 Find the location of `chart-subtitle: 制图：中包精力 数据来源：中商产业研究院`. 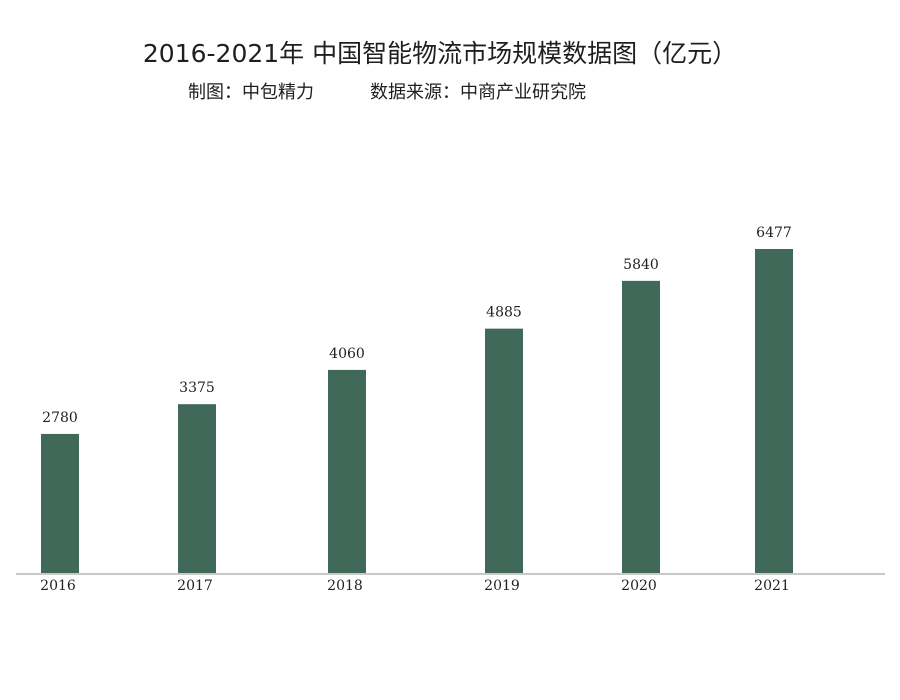

chart-subtitle: 制图：中包精力 数据来源：中商产业研究院 is located at coordinates (387, 91).